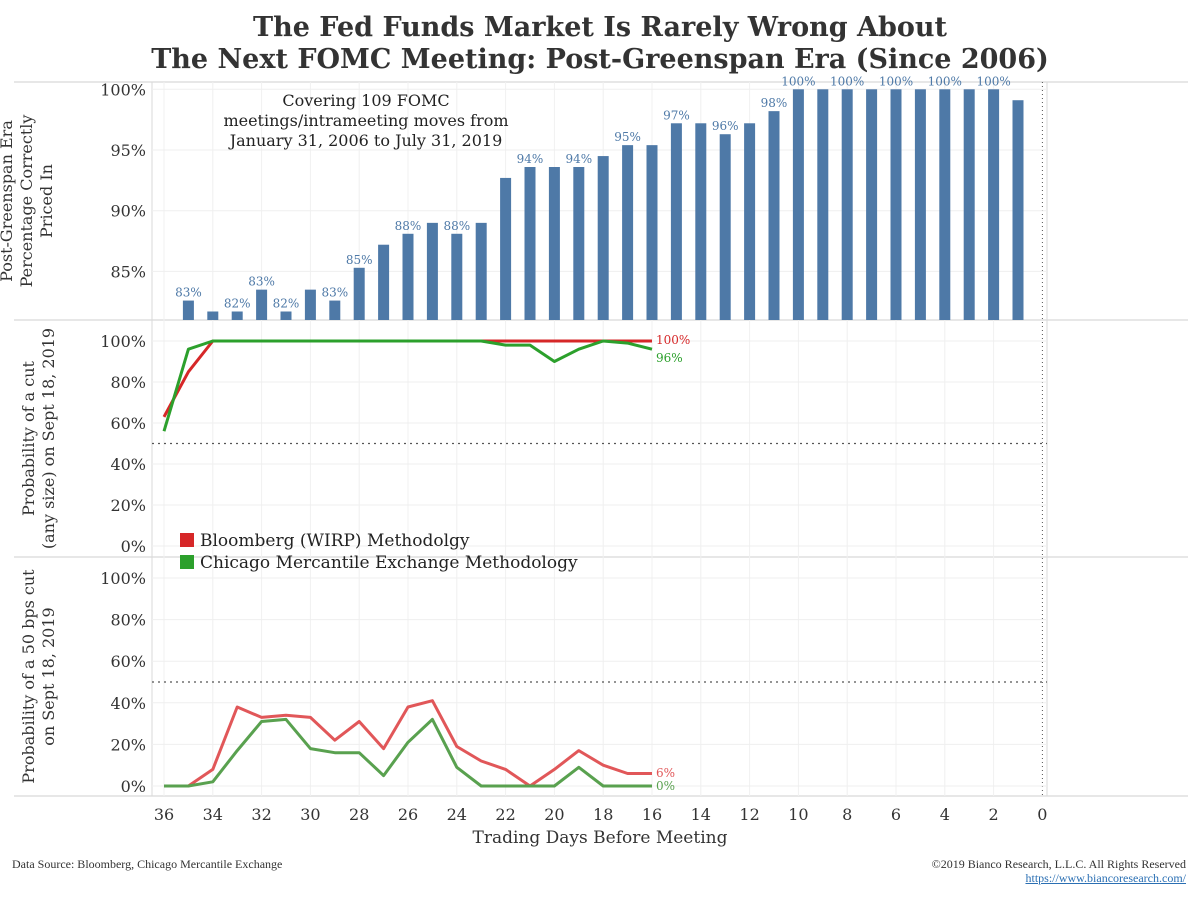  I want to click on y-tick-label: 90%, so click(128, 211).